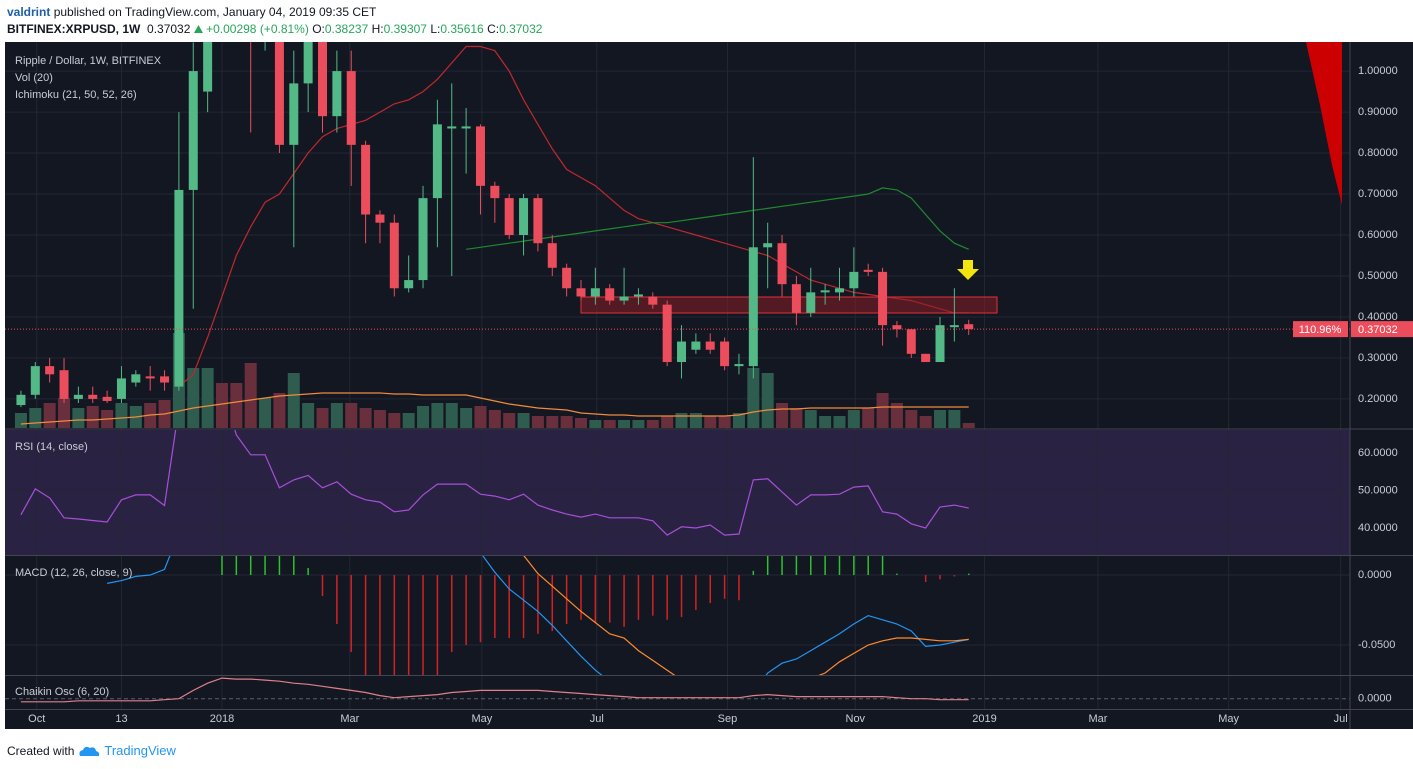 Image resolution: width=1413 pixels, height=769 pixels. Describe the element at coordinates (62, 692) in the screenshot. I see `pane-title: Chaikin Osc (6, 20)` at that location.